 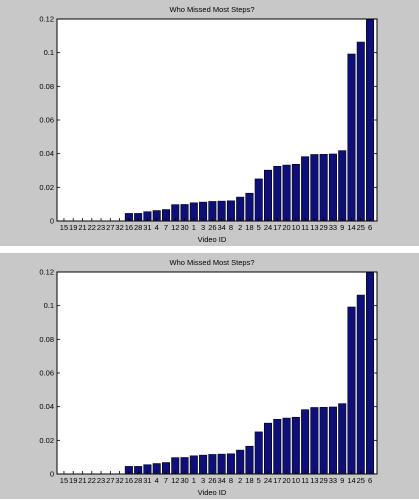 I want to click on x-tick-label: 29, so click(x=323, y=480).